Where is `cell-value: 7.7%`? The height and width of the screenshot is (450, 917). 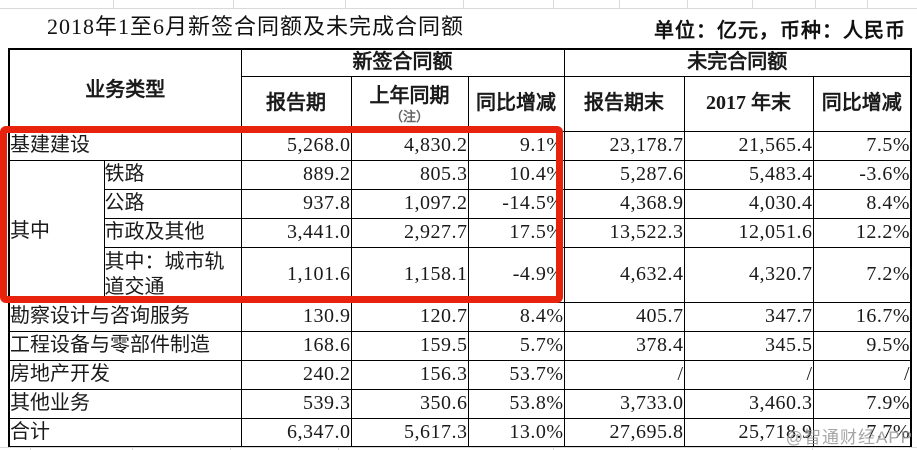
cell-value: 7.7% is located at coordinates (862, 432).